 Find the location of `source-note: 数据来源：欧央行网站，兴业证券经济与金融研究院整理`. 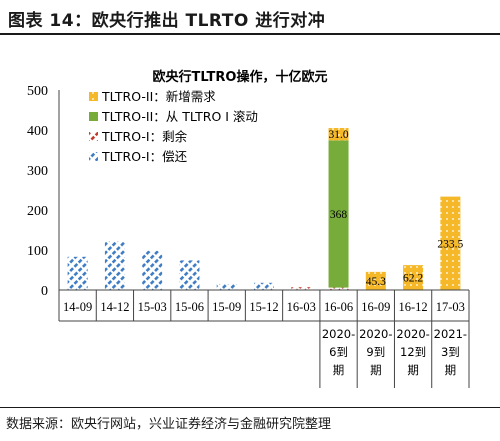

source-note: 数据来源：欧央行网站，兴业证券经济与金融研究院整理 is located at coordinates (169, 424).